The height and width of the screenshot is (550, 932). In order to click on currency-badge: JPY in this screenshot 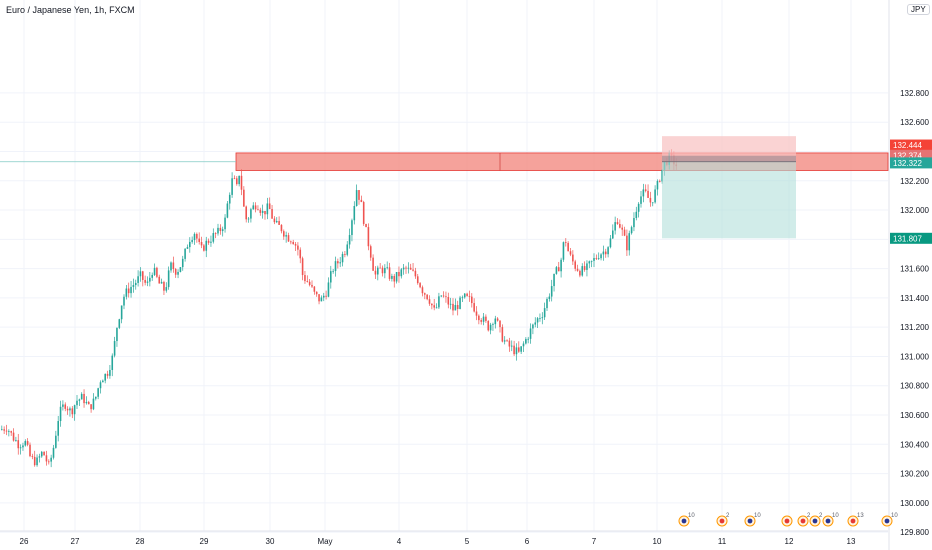, I will do `click(918, 9)`.